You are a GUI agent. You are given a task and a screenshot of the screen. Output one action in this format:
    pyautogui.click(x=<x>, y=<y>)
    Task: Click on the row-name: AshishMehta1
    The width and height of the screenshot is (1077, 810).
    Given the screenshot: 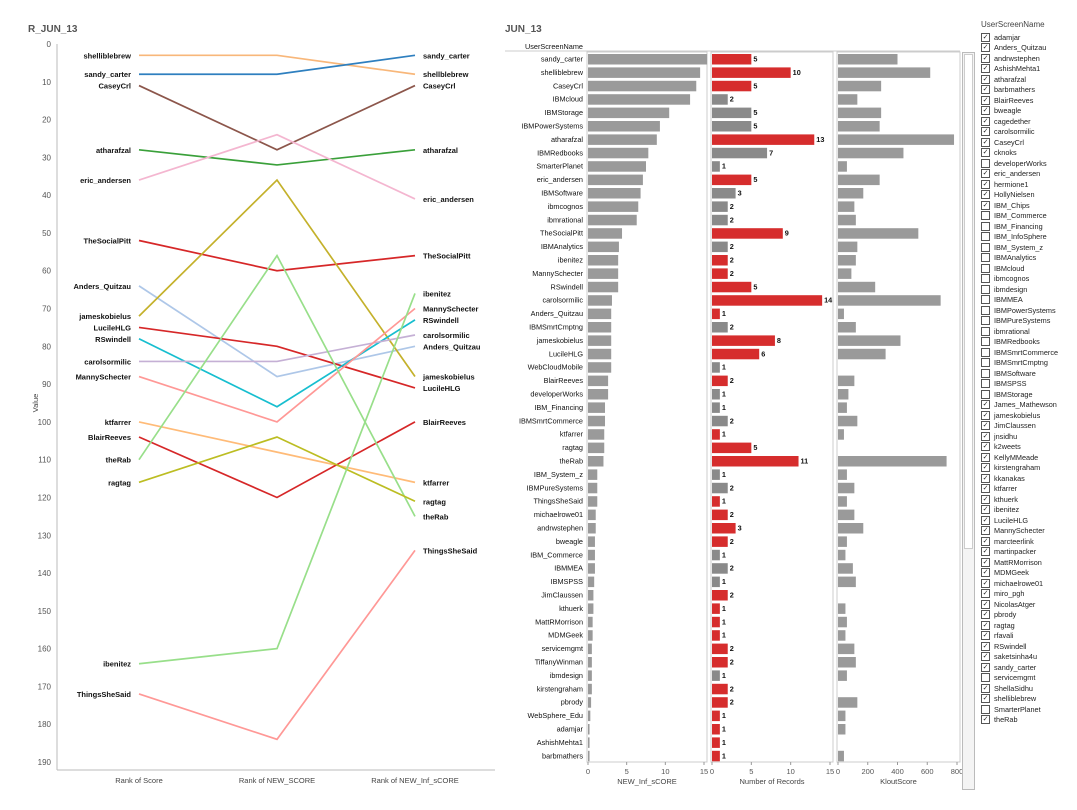 What is the action you would take?
    pyautogui.click(x=560, y=742)
    